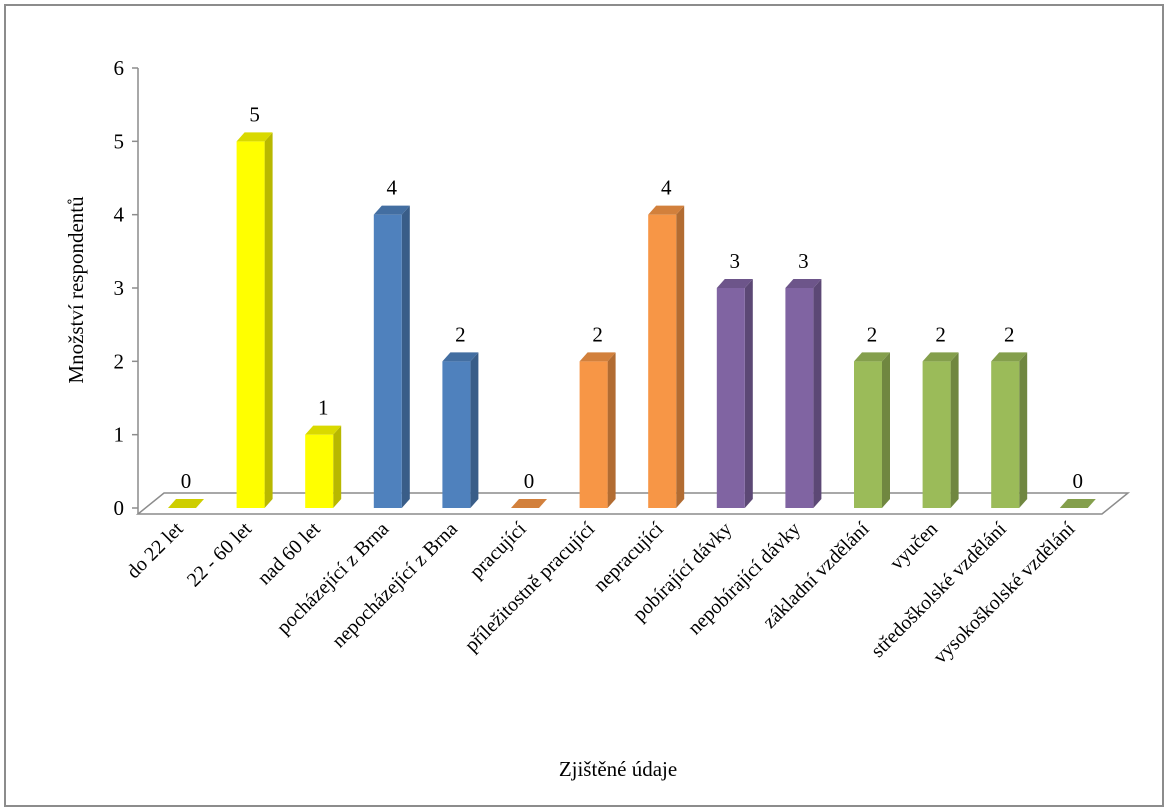  Describe the element at coordinates (289, 554) in the screenshot. I see `x-tick-label: nad 60 let` at that location.